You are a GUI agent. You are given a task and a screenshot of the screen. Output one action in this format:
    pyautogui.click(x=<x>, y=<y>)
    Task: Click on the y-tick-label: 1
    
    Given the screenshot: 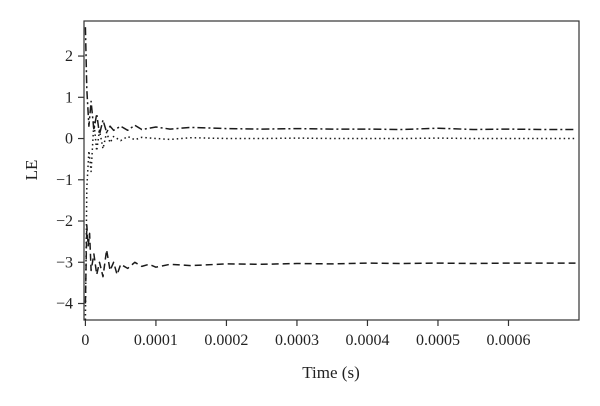 What is the action you would take?
    pyautogui.click(x=69, y=97)
    